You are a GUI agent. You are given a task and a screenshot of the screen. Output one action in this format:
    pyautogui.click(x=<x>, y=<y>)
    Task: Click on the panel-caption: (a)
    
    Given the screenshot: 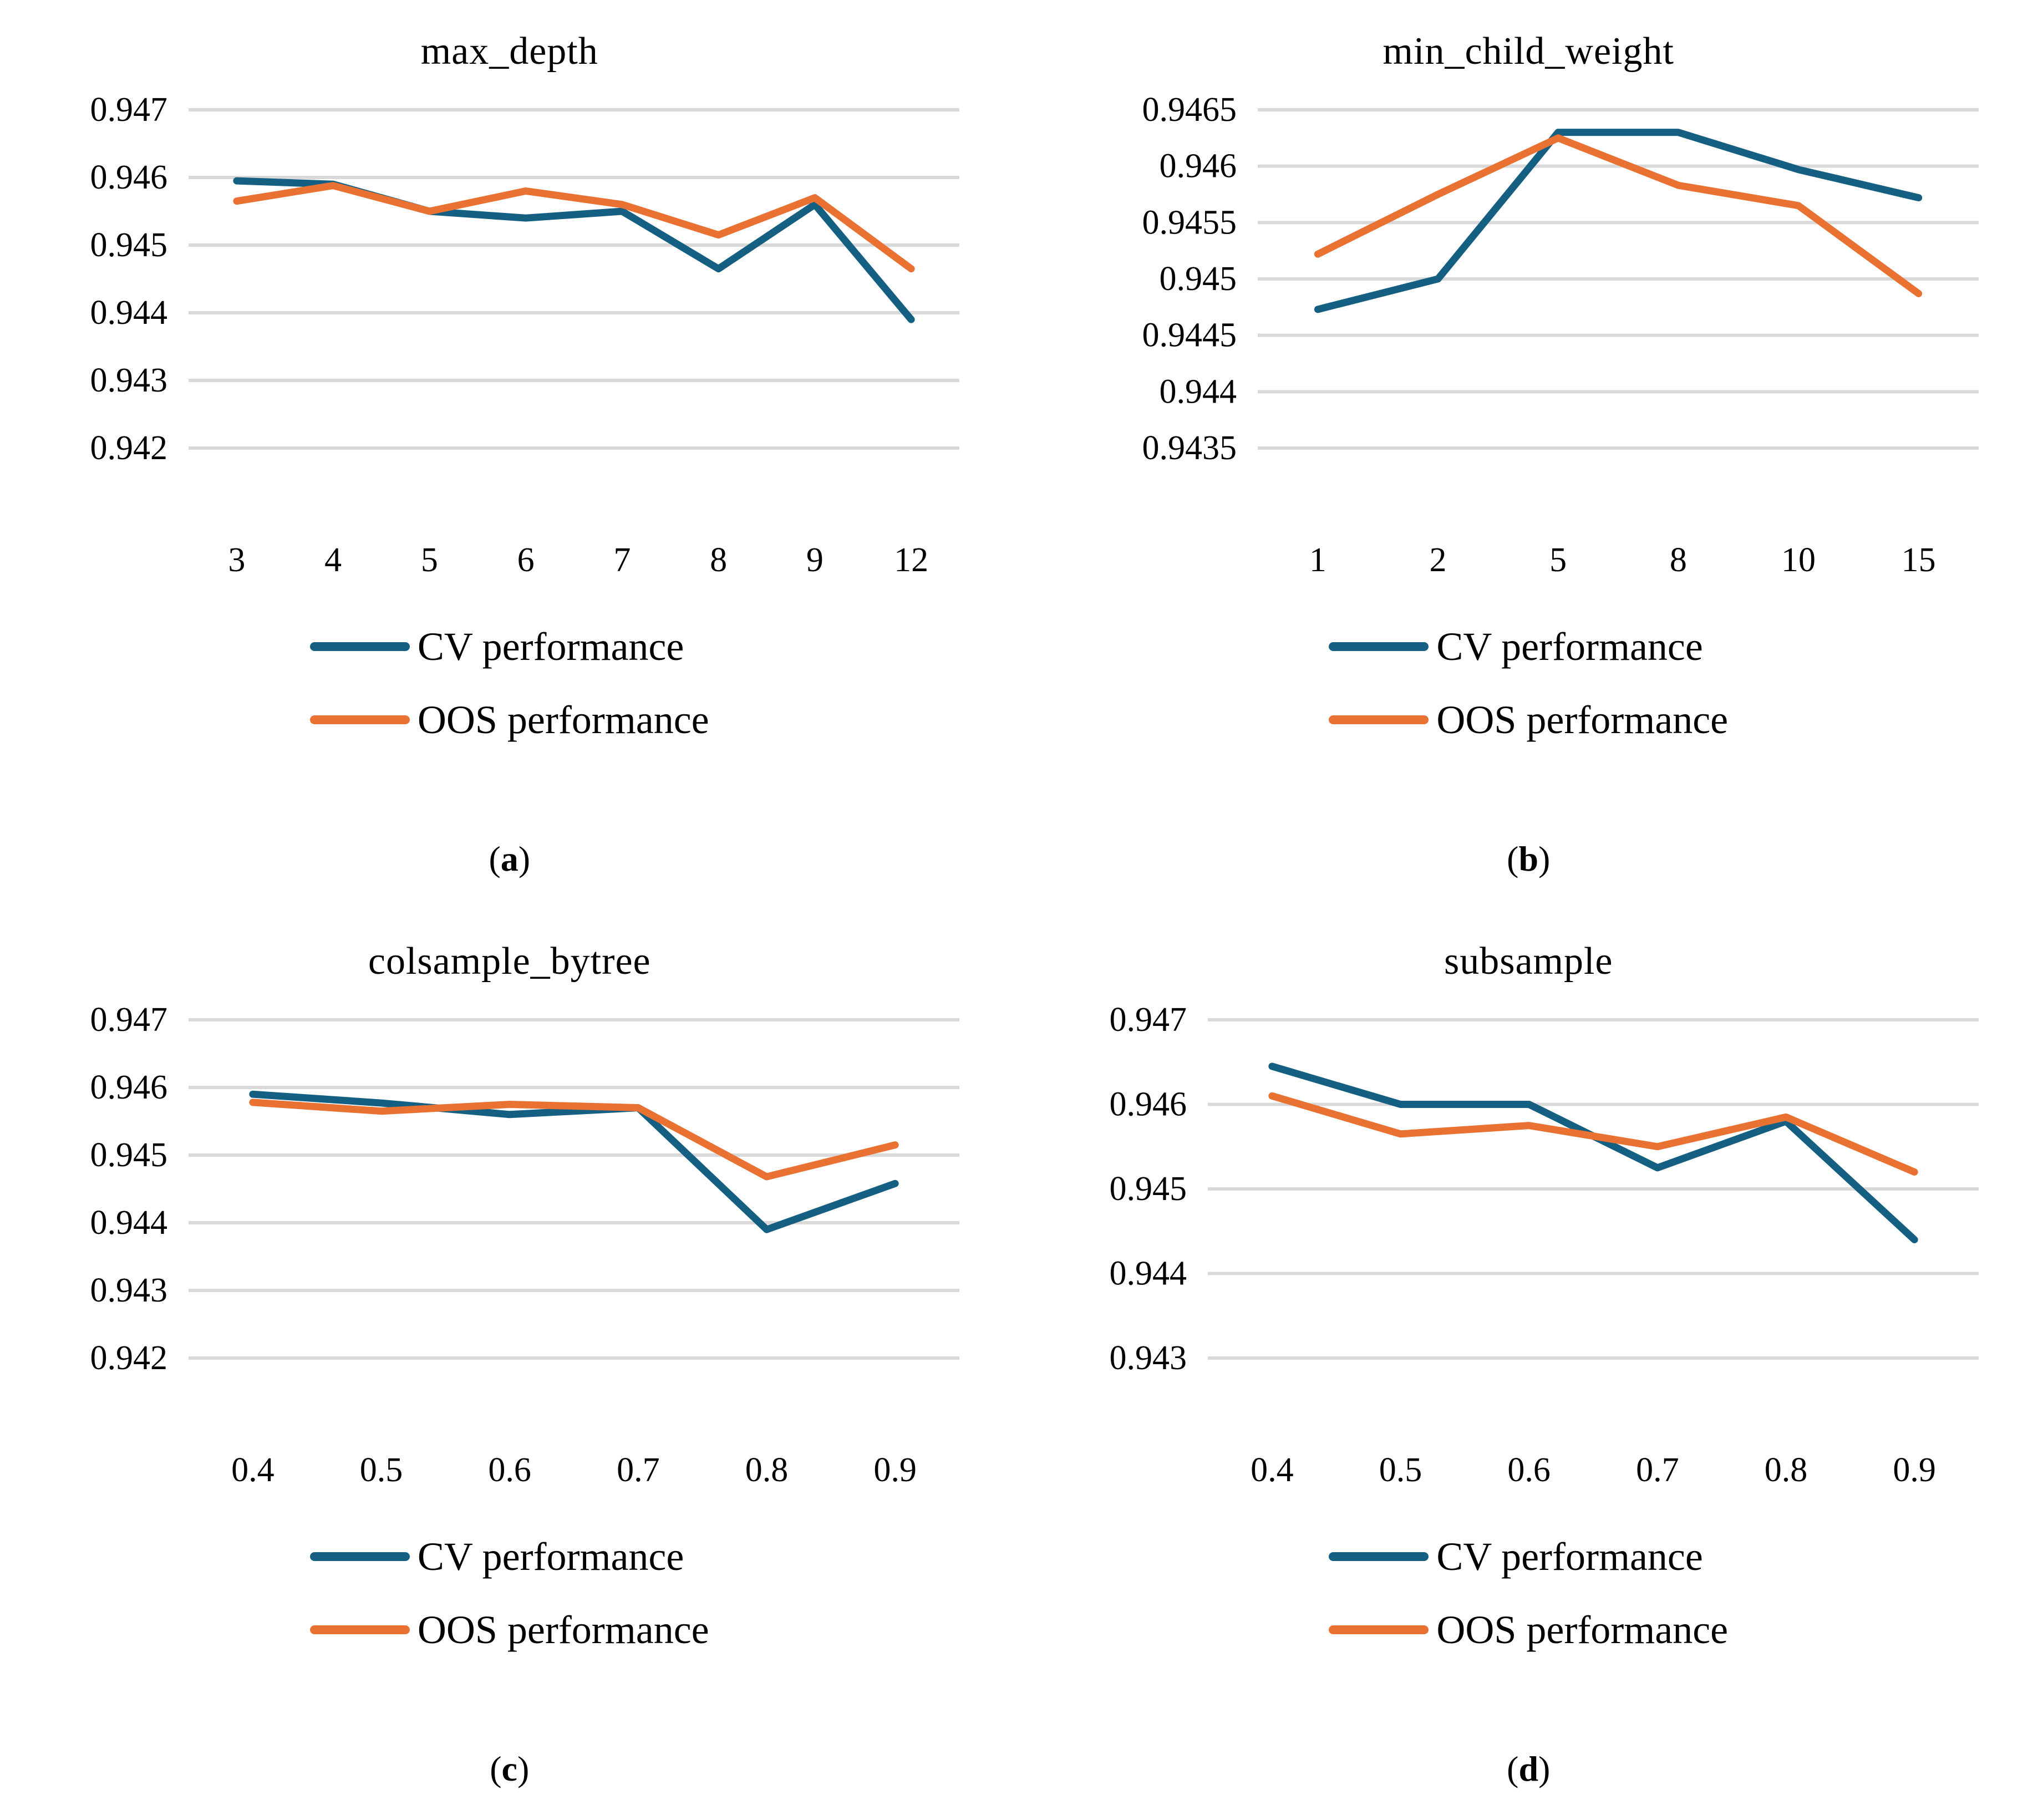 What is the action you would take?
    pyautogui.click(x=510, y=858)
    